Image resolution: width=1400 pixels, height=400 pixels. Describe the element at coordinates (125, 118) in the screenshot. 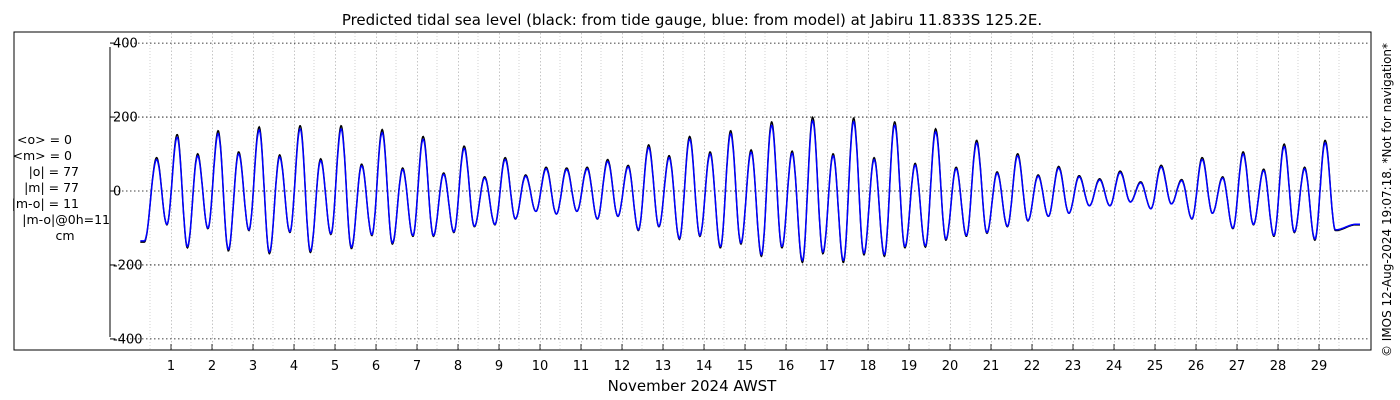

I see `y-tick-label: 200` at that location.